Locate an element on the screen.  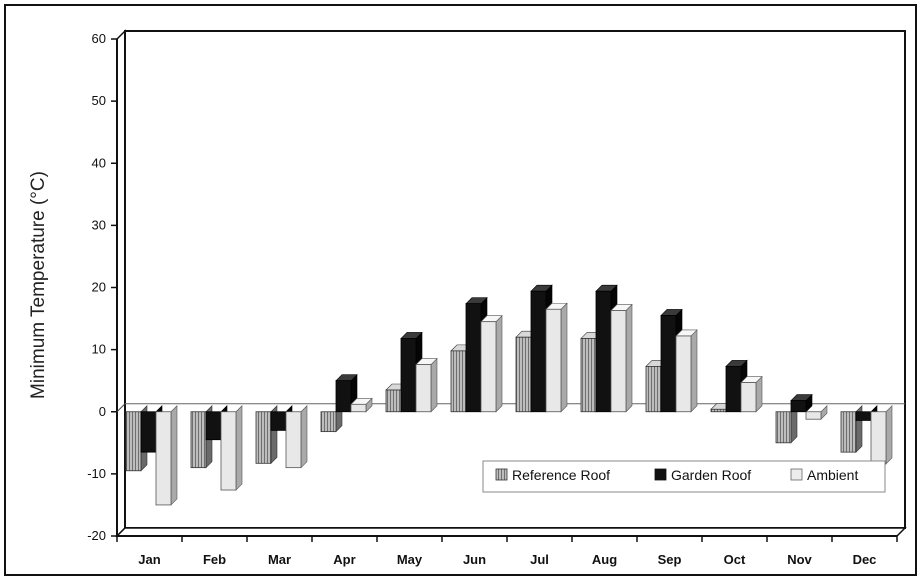
x-tick-label-aug: Aug is located at coordinates (604, 559).